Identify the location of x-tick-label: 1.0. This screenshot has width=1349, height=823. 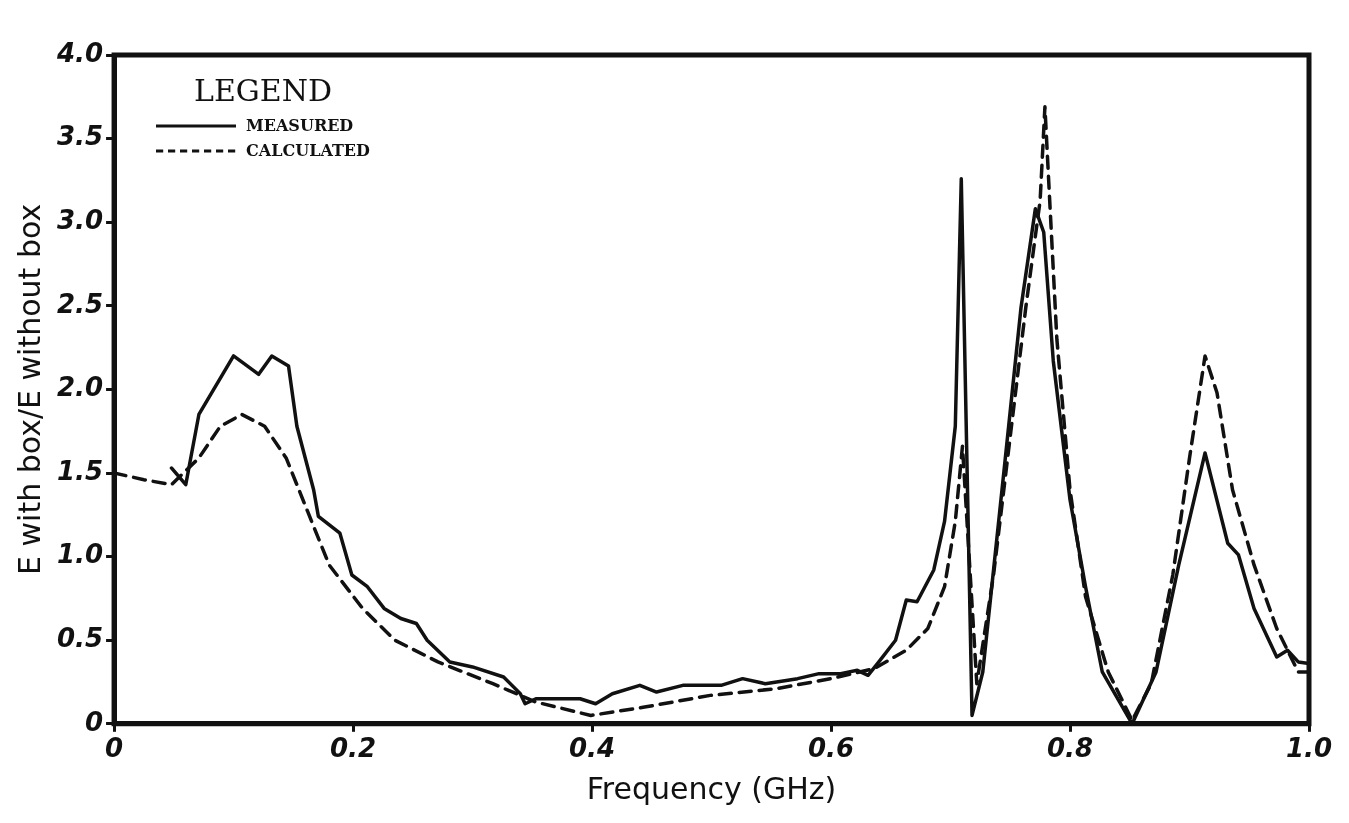
(1309, 748).